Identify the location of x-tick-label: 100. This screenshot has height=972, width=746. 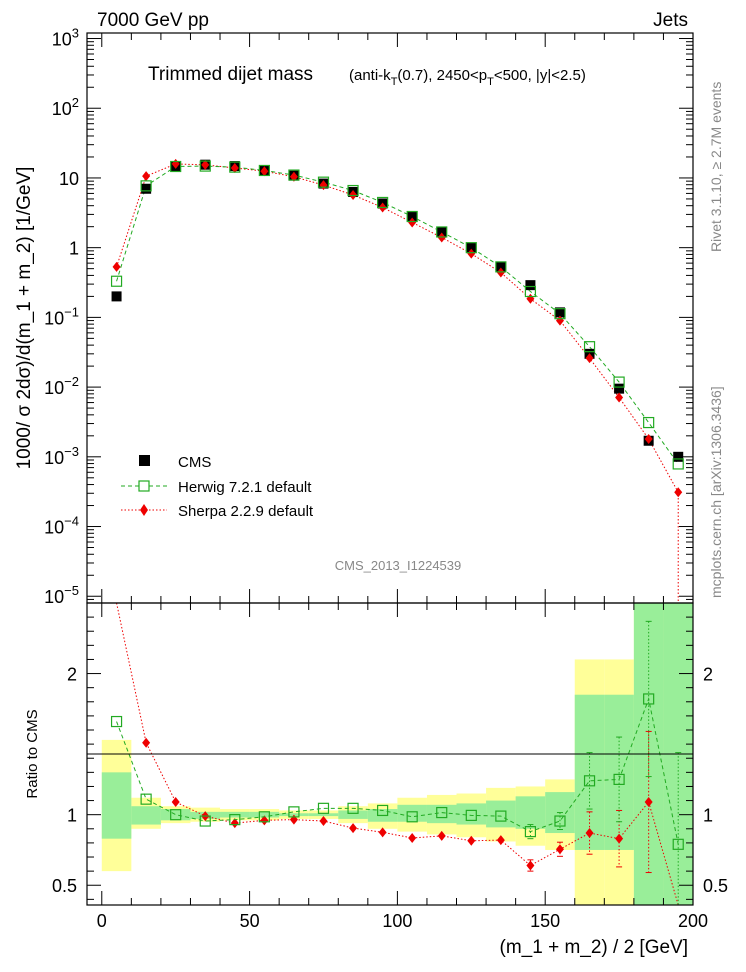
(397, 921).